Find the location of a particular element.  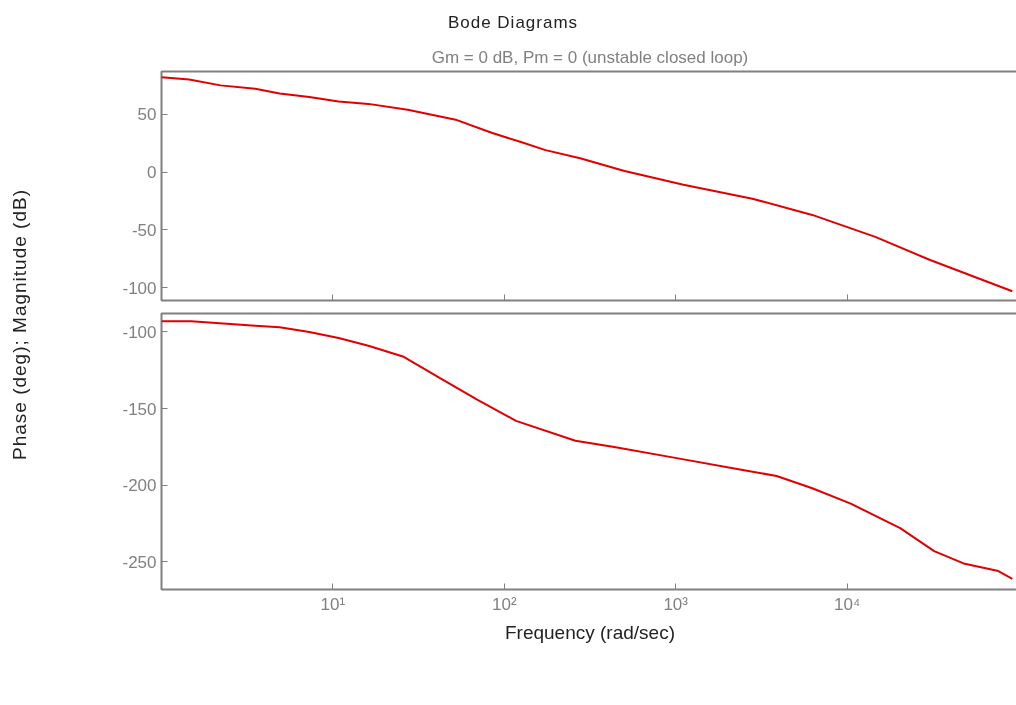

x-tick-label: 10¹ is located at coordinates (333, 604).